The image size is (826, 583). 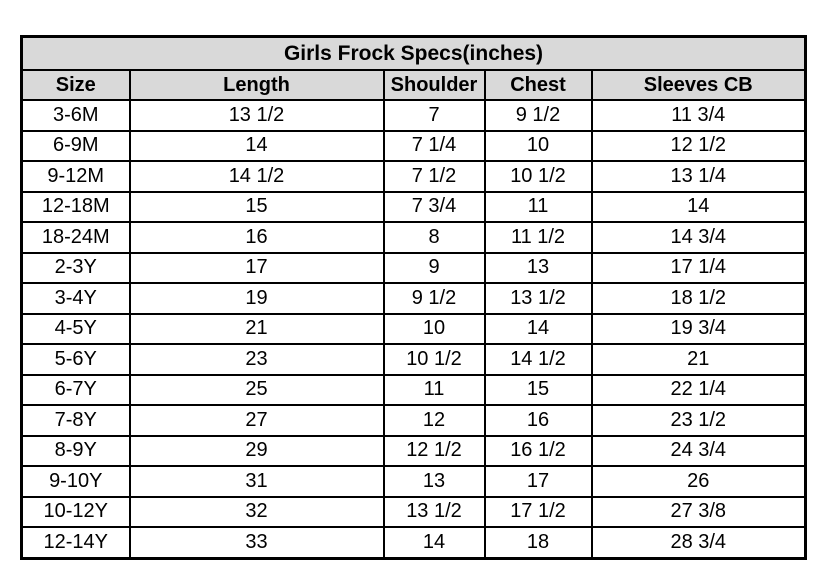 What do you see at coordinates (698, 450) in the screenshot?
I see `sleeves-cb-cell: 24 3/4` at bounding box center [698, 450].